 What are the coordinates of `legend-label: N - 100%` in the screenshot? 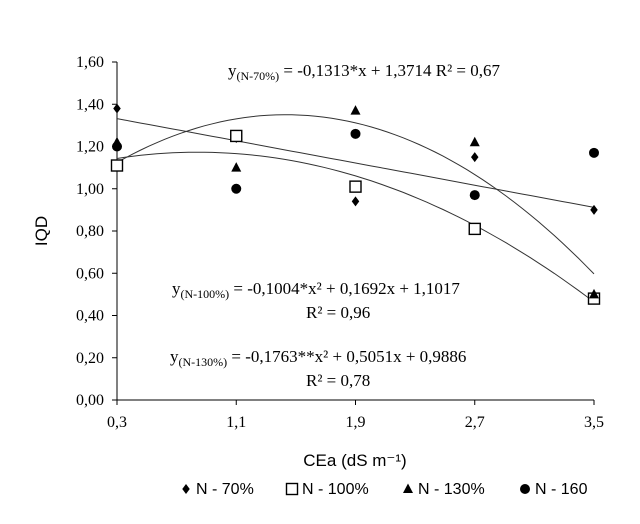 It's located at (335, 489).